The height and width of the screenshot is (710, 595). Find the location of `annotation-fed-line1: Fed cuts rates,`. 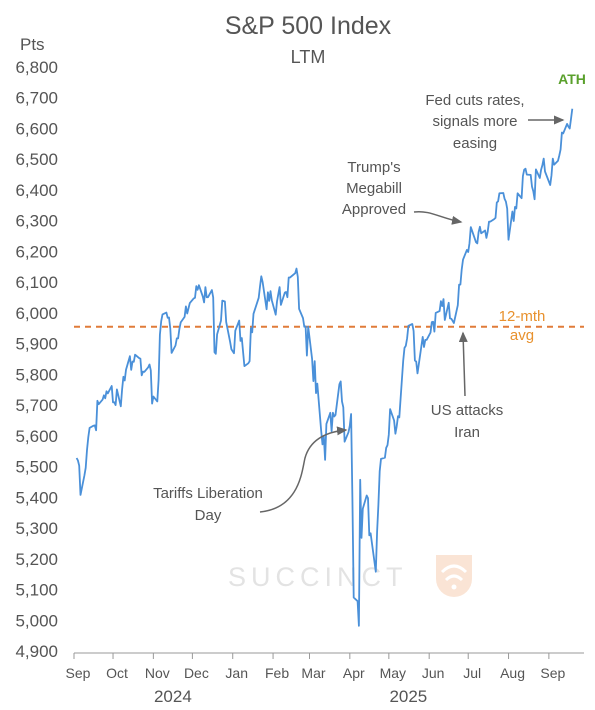

annotation-fed-line1: Fed cuts rates, is located at coordinates (474, 100).